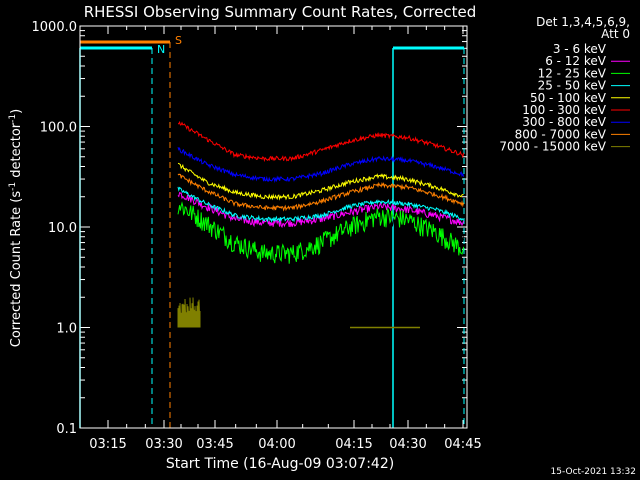  Describe the element at coordinates (320, 204) in the screenshot. I see `series-line-25-50keV` at that location.